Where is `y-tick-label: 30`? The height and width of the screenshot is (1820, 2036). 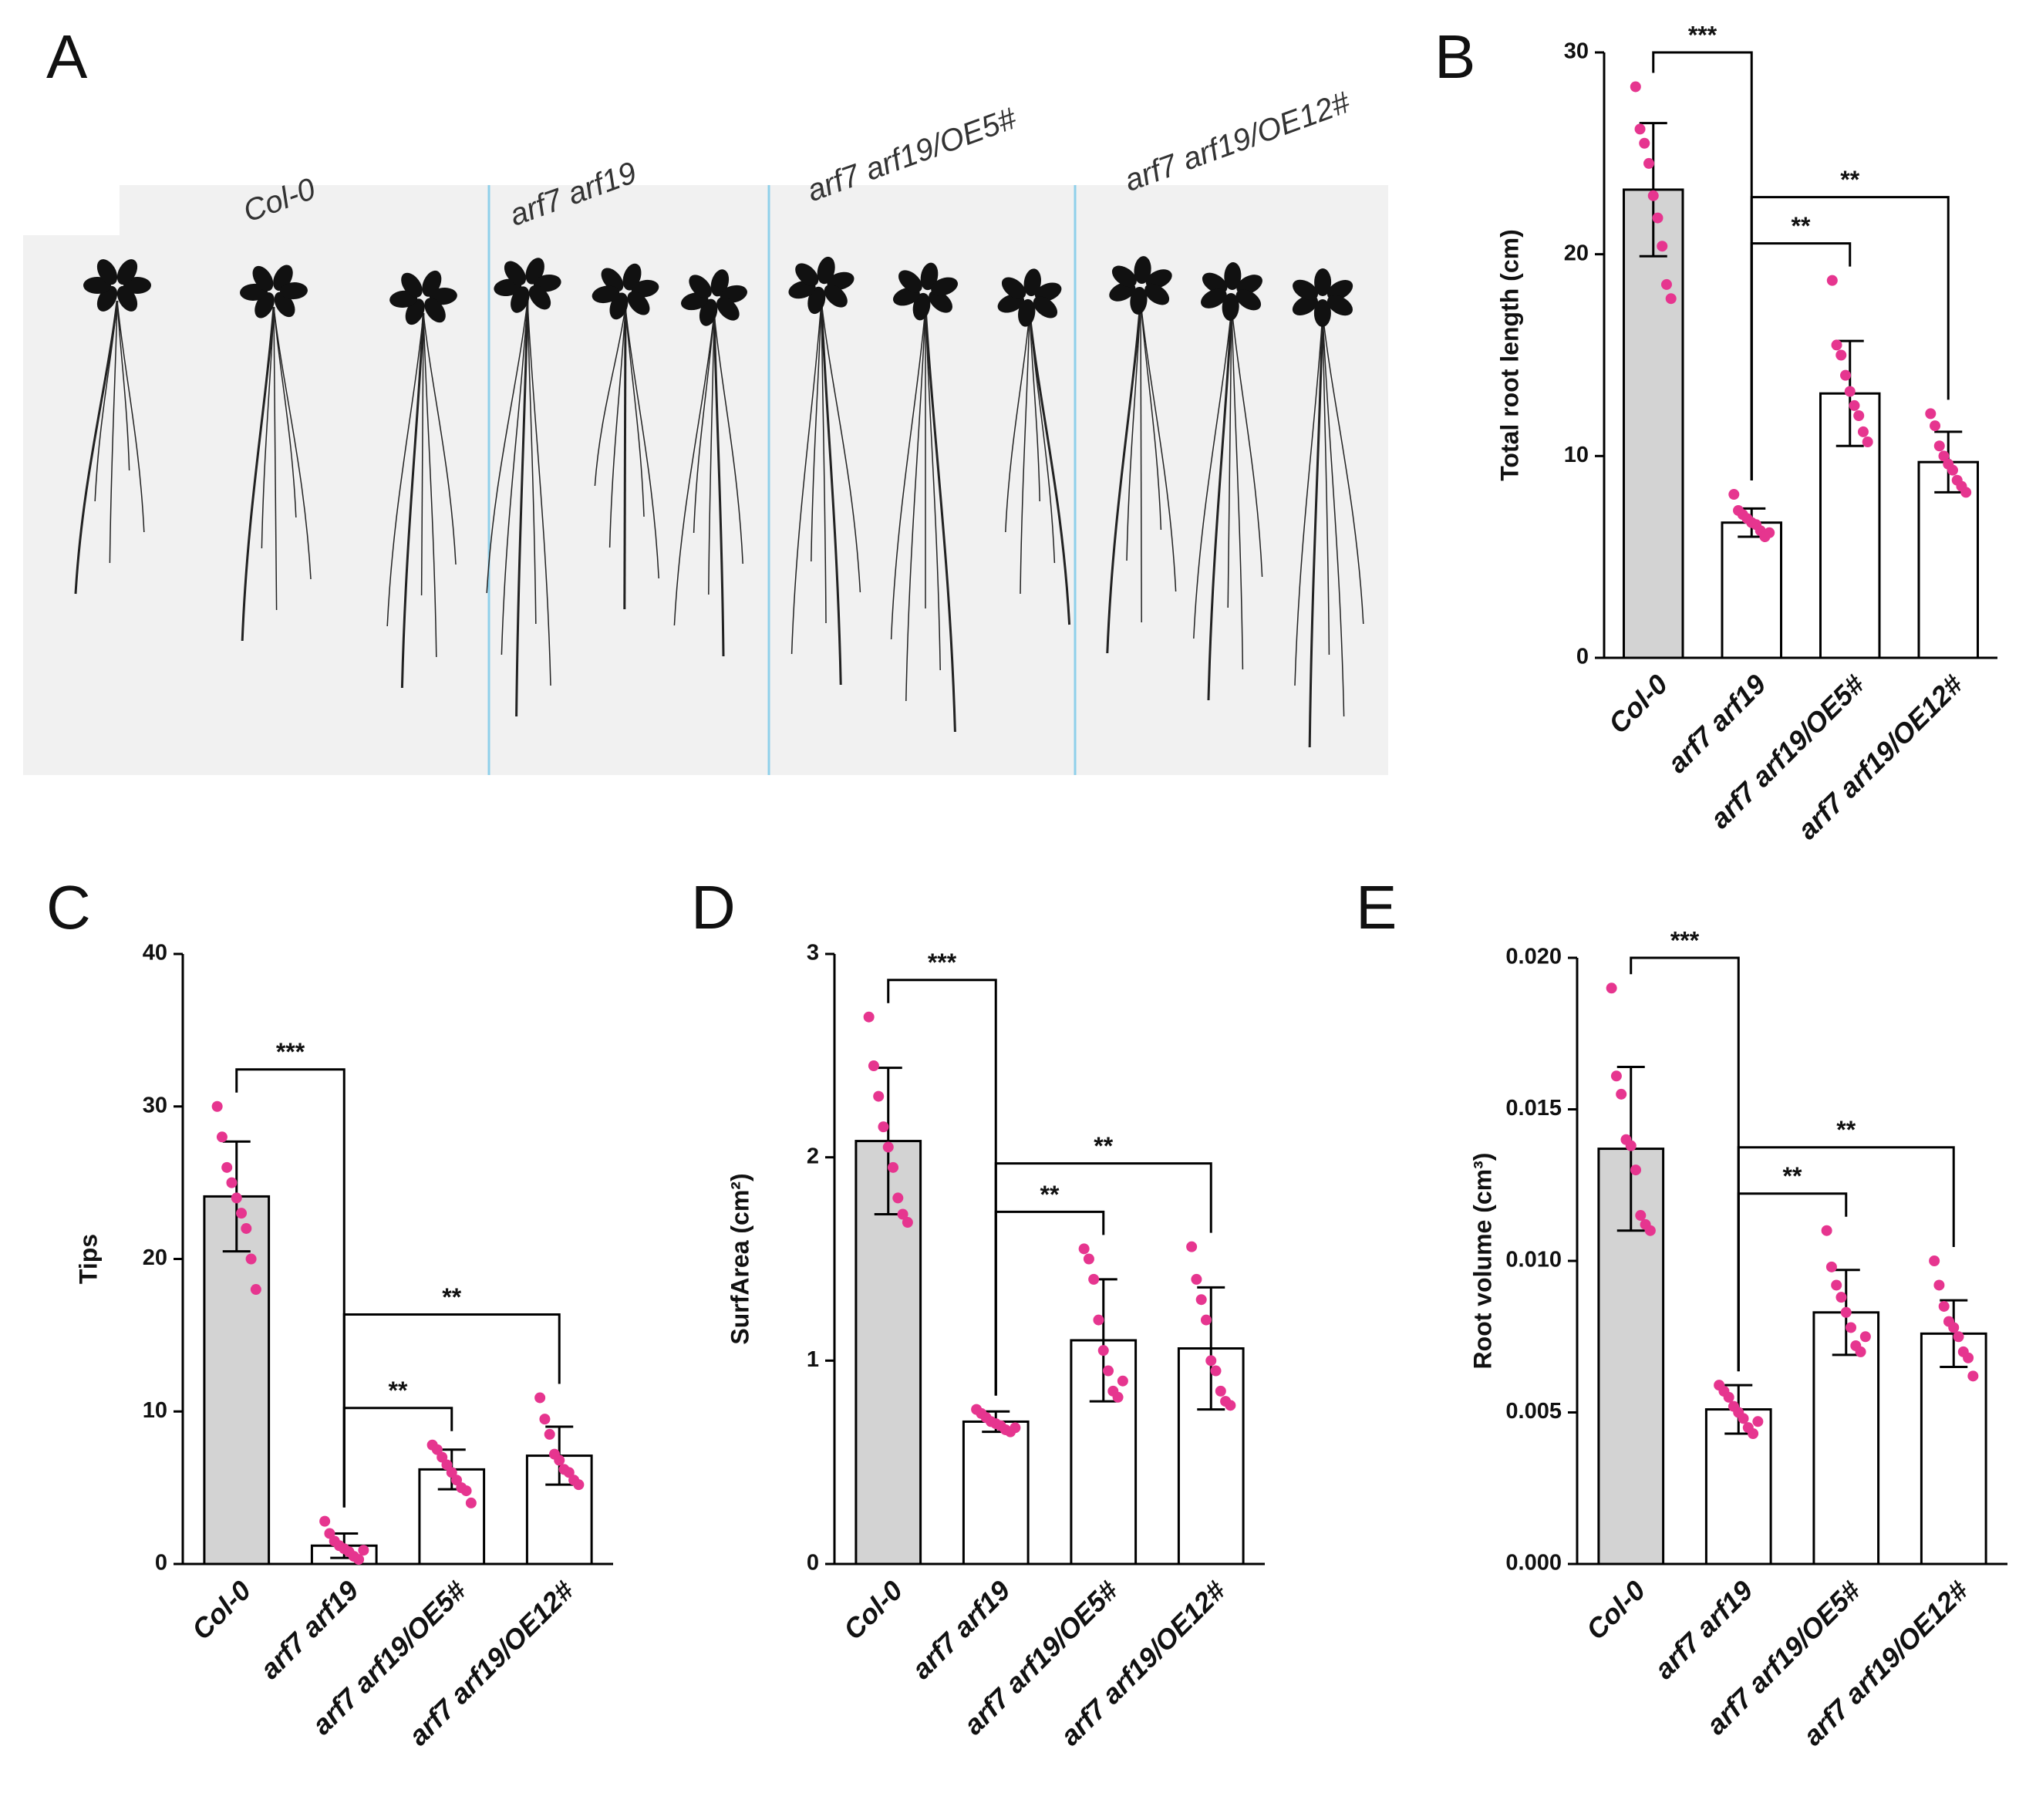 y-tick-label: 30 is located at coordinates (1576, 52).